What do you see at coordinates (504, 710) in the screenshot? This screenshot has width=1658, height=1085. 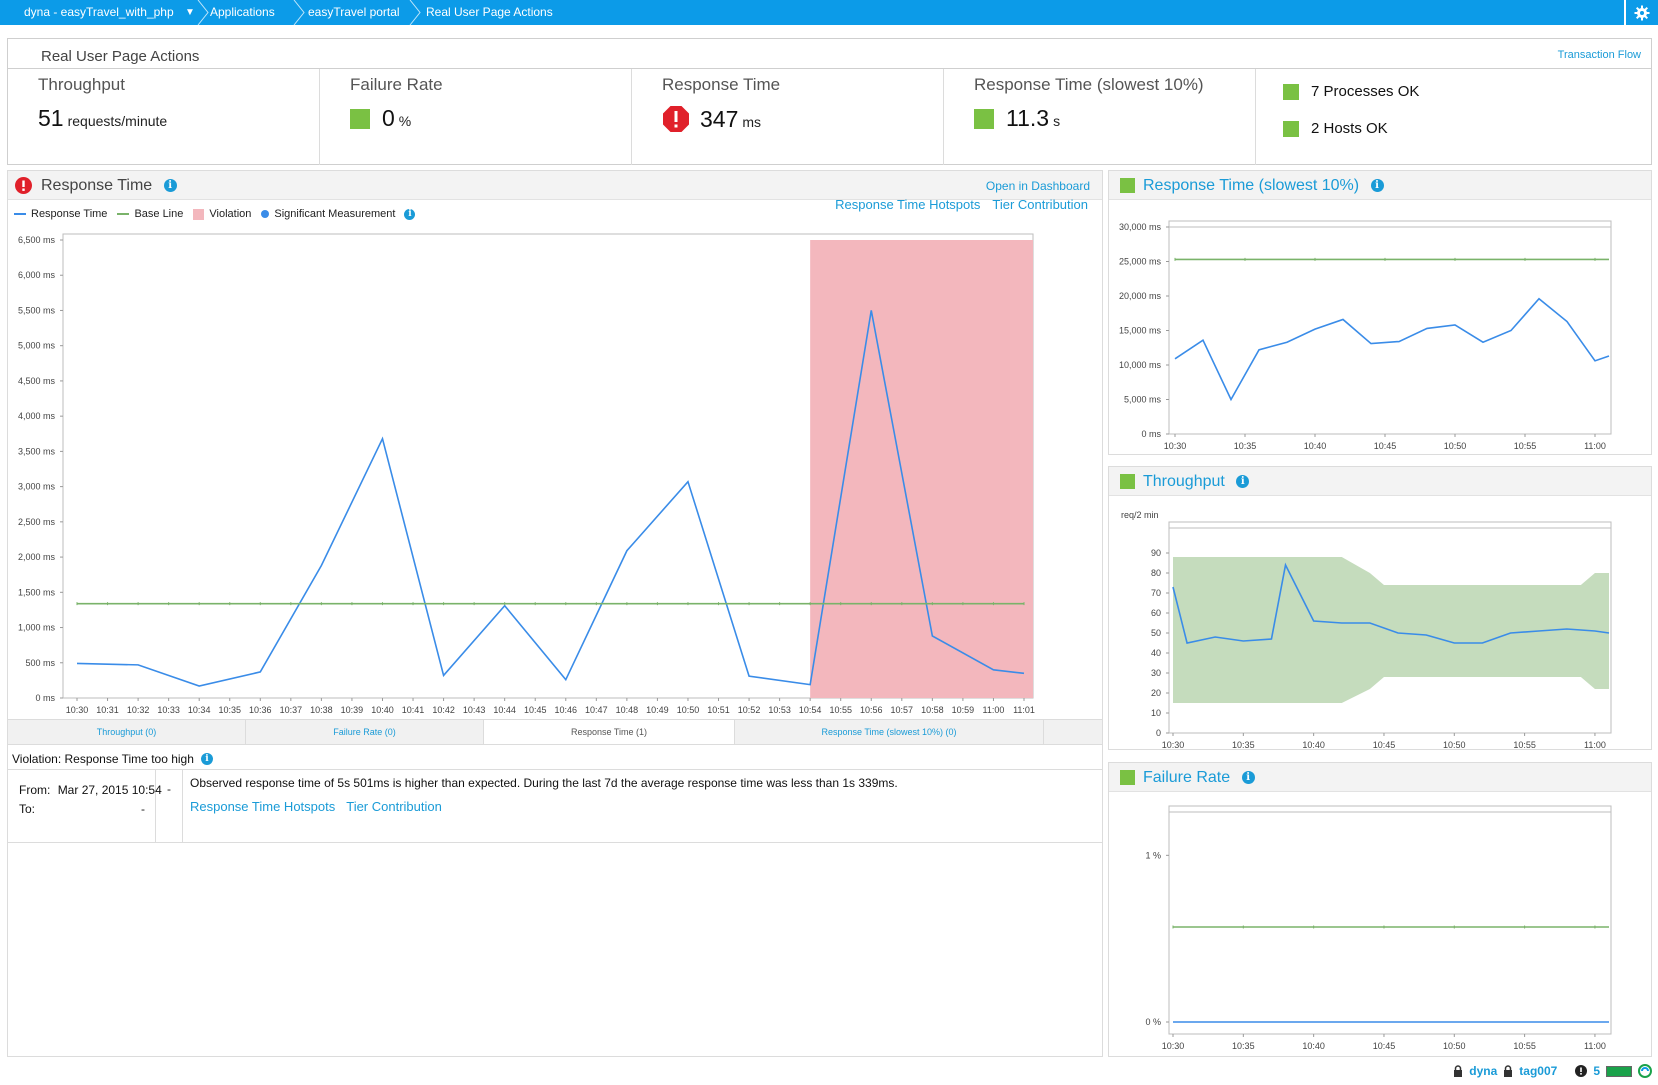 I see `x-tick-label: 10:44` at bounding box center [504, 710].